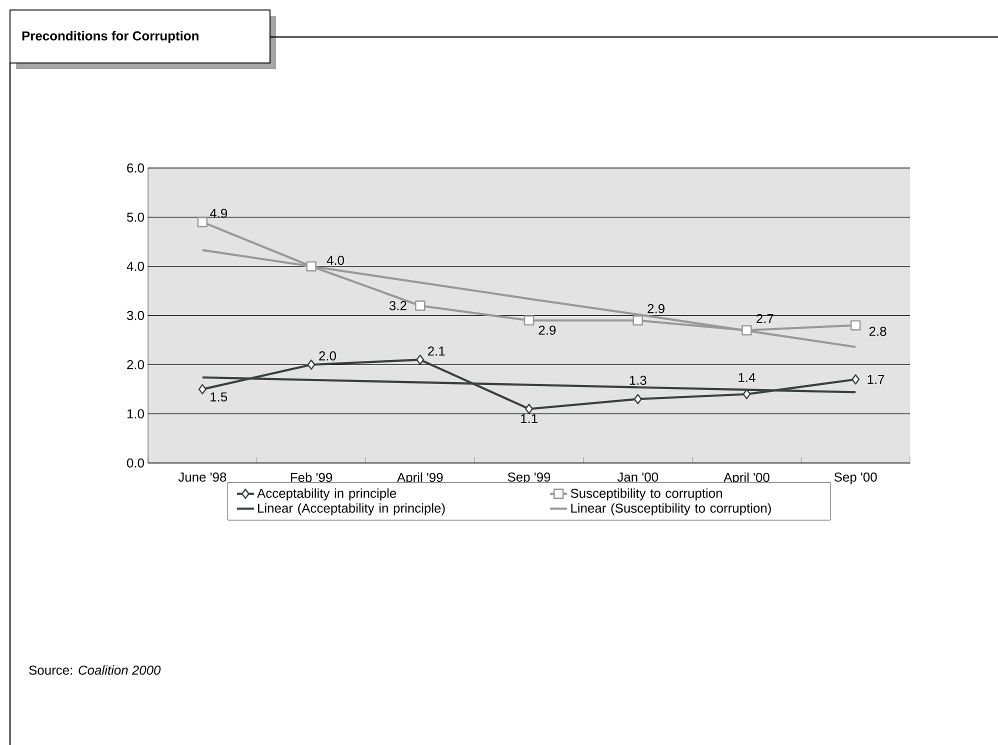 This screenshot has height=745, width=998. Describe the element at coordinates (671, 509) in the screenshot. I see `legend-label: Linear (Susceptibility to corruption)` at that location.